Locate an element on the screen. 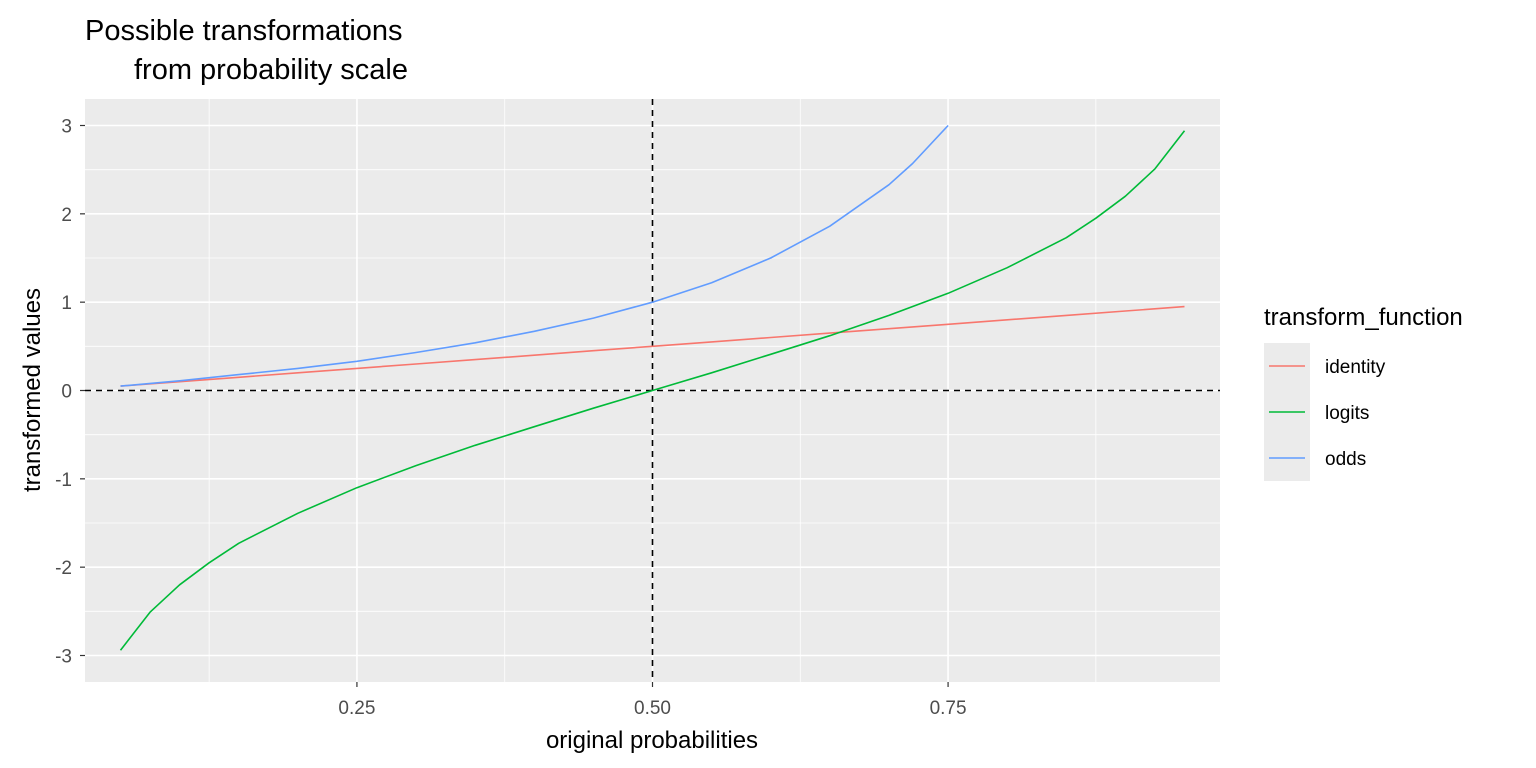 The height and width of the screenshot is (768, 1536). y-tick-label: 1 is located at coordinates (66, 303).